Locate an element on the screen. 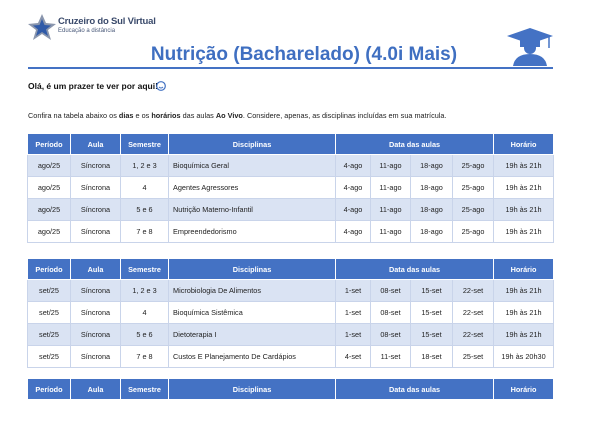 Image resolution: width=608 pixels, height=430 pixels. table-cell: 1, 2 e 3 is located at coordinates (144, 165).